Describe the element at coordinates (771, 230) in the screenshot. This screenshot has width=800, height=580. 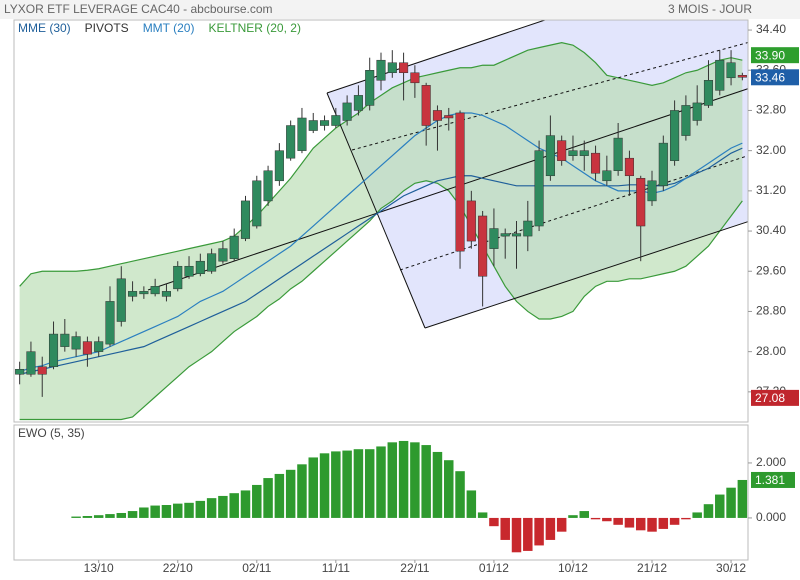
I see `y-tick-label: 30.40` at that location.